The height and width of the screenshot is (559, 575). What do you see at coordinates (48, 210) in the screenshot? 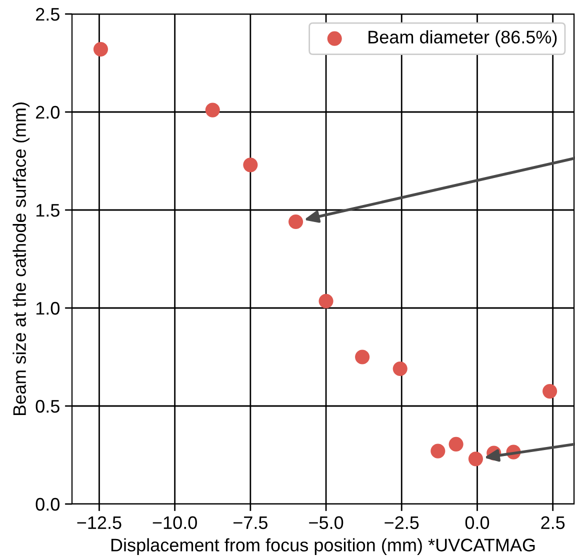
I see `y-tick-label: 1.5` at bounding box center [48, 210].